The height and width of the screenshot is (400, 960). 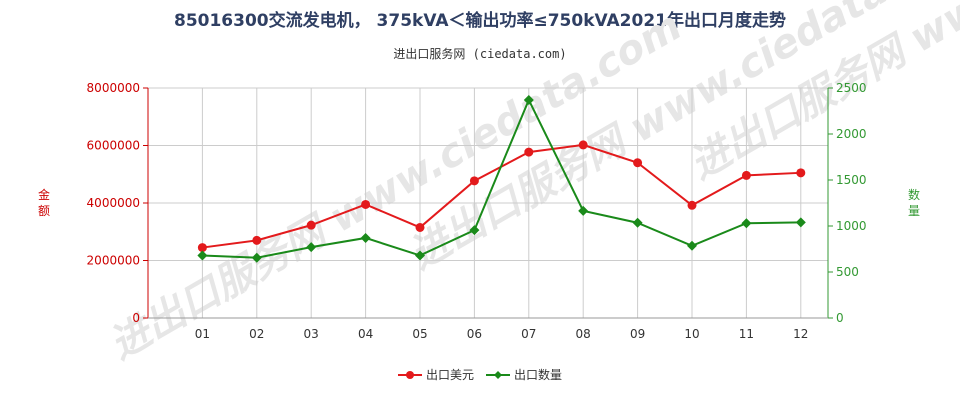 I want to click on y-right-axis-title: 数量, so click(x=914, y=202).